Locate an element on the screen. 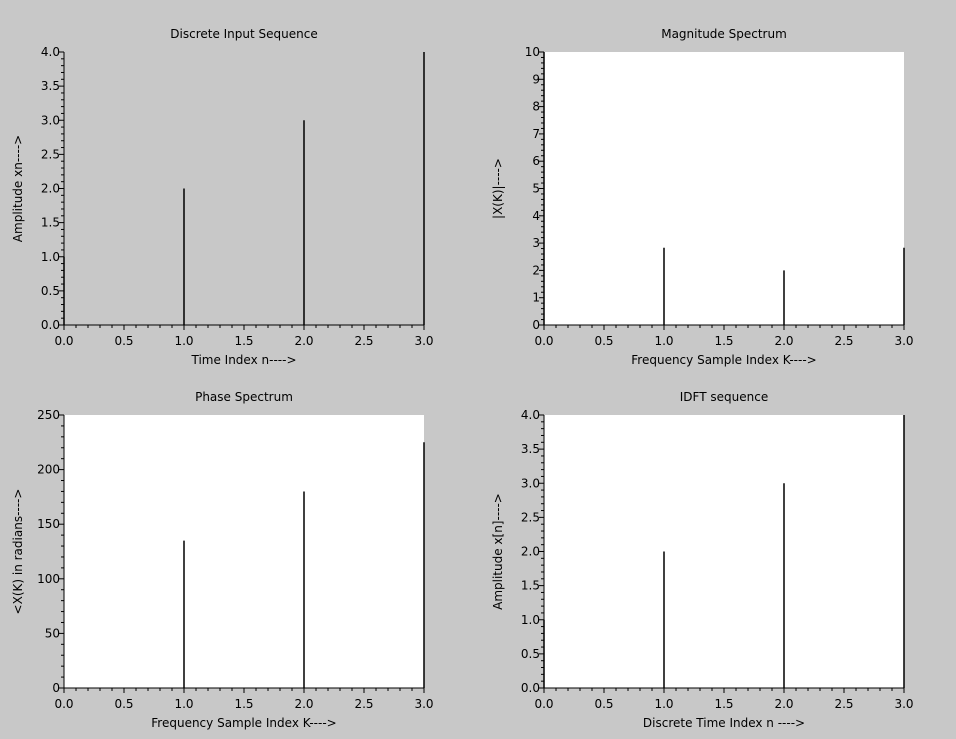 This screenshot has width=956, height=739. y-tick-label: 6 is located at coordinates (536, 161).